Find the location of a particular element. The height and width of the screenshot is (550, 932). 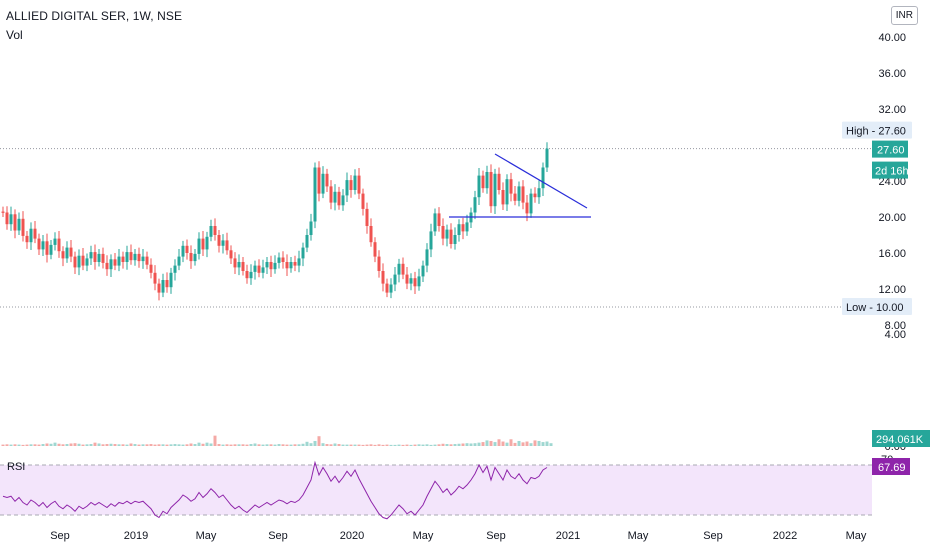

price-axis-tick: 32.00 is located at coordinates (892, 110).